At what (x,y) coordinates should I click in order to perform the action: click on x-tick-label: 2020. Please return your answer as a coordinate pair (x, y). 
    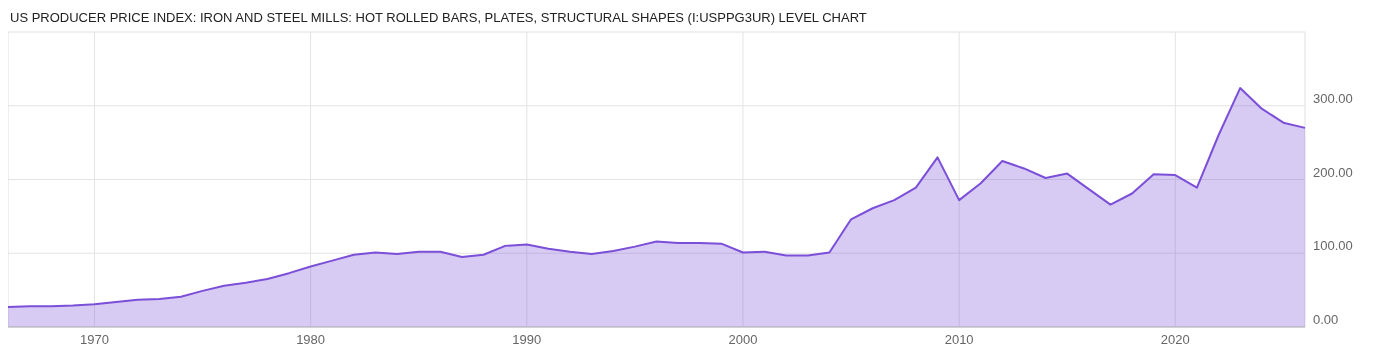
    Looking at the image, I should click on (1175, 339).